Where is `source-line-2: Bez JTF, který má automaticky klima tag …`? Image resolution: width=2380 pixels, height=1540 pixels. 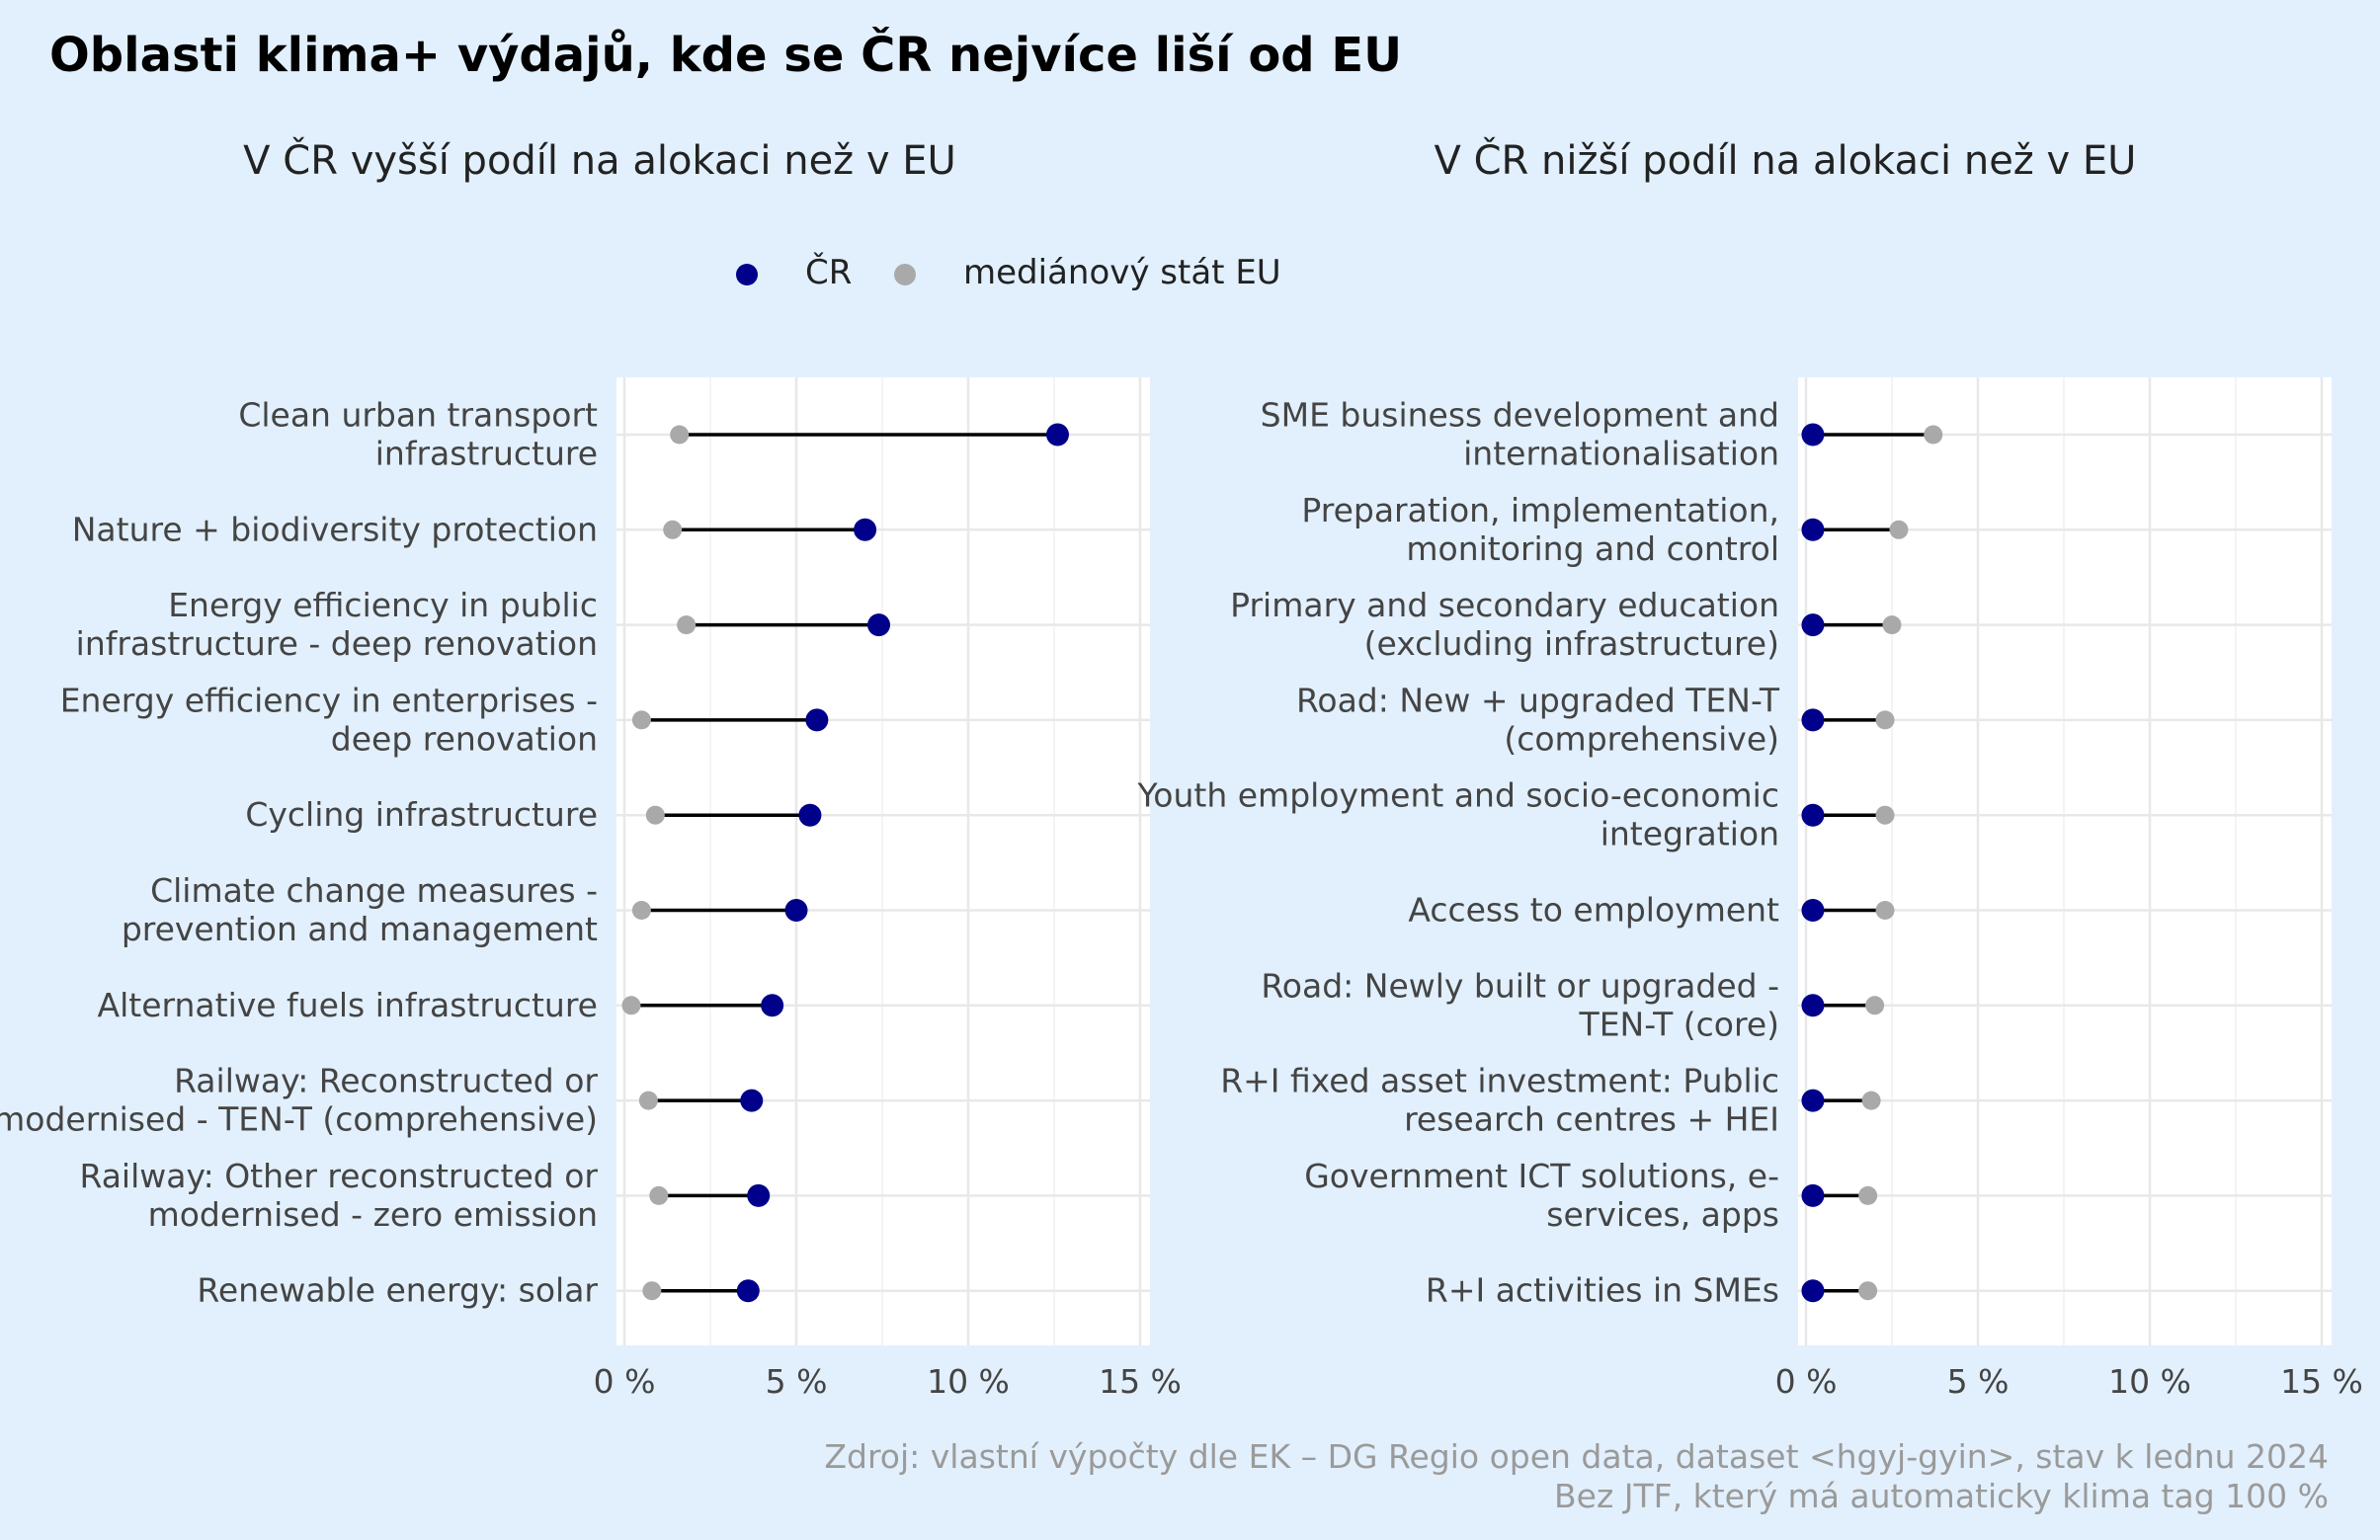 source-line-2: Bez JTF, který má automaticky klima tag … is located at coordinates (1941, 1496).